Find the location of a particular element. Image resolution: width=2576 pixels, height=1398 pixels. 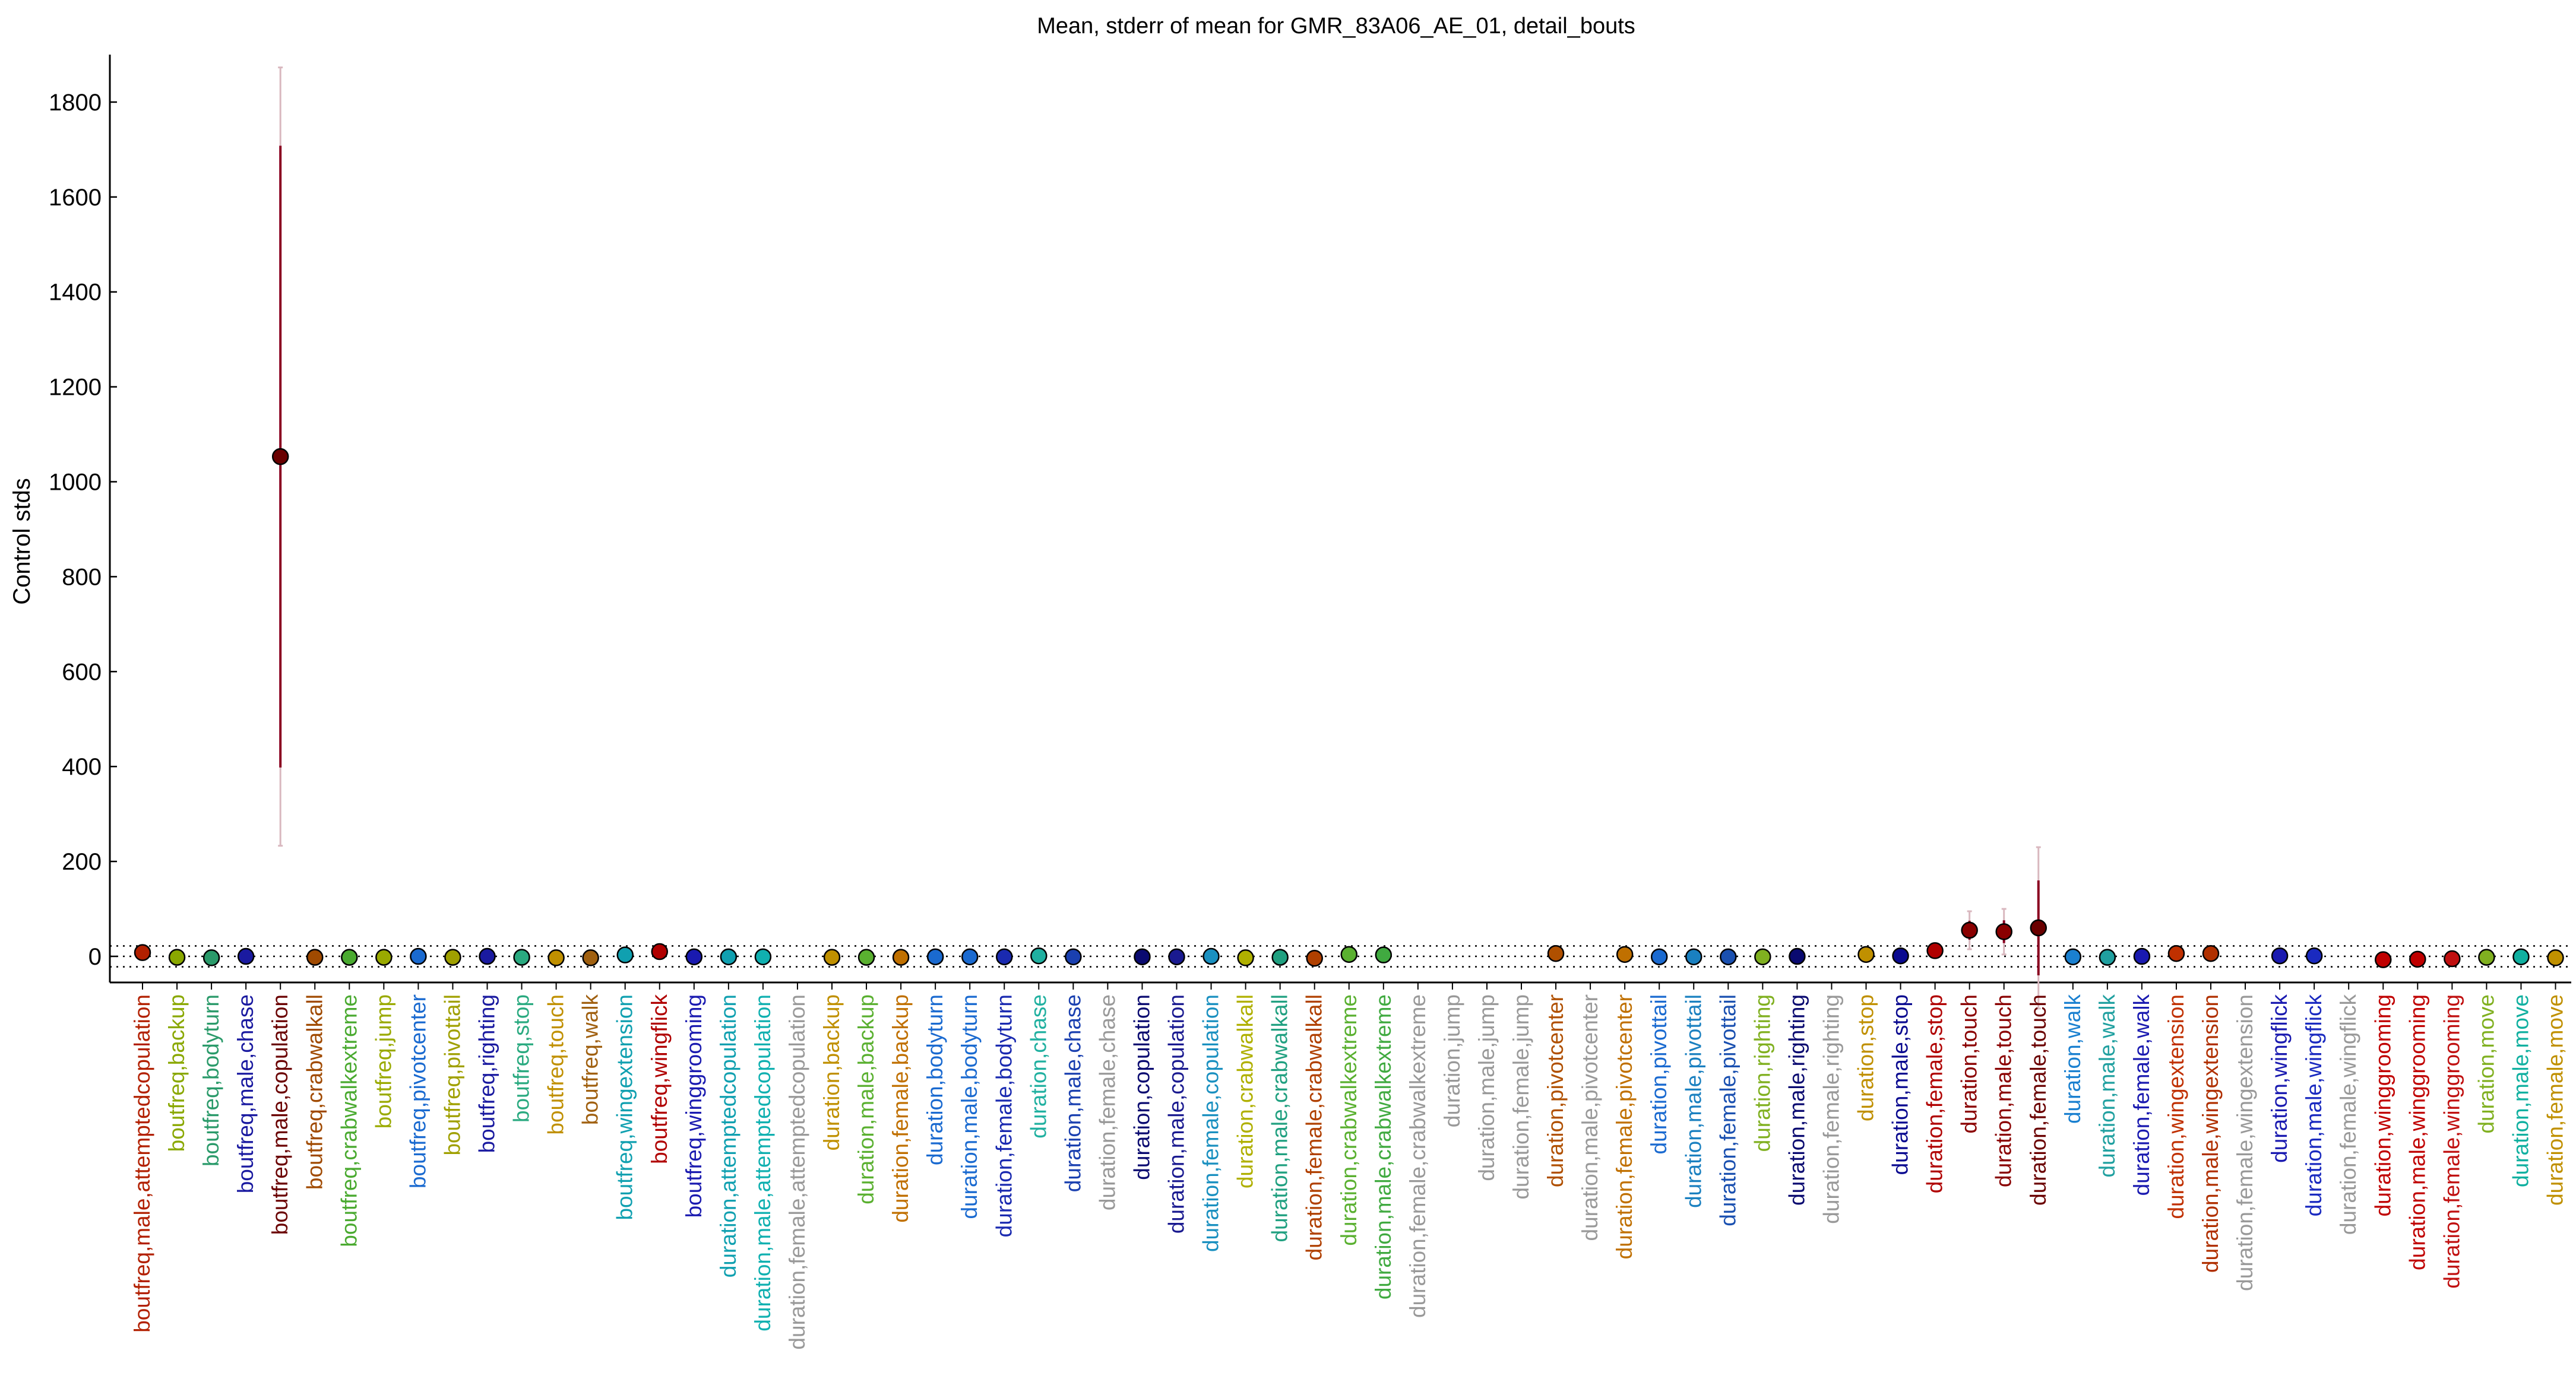

y-tick-label: 200 is located at coordinates (82, 862).